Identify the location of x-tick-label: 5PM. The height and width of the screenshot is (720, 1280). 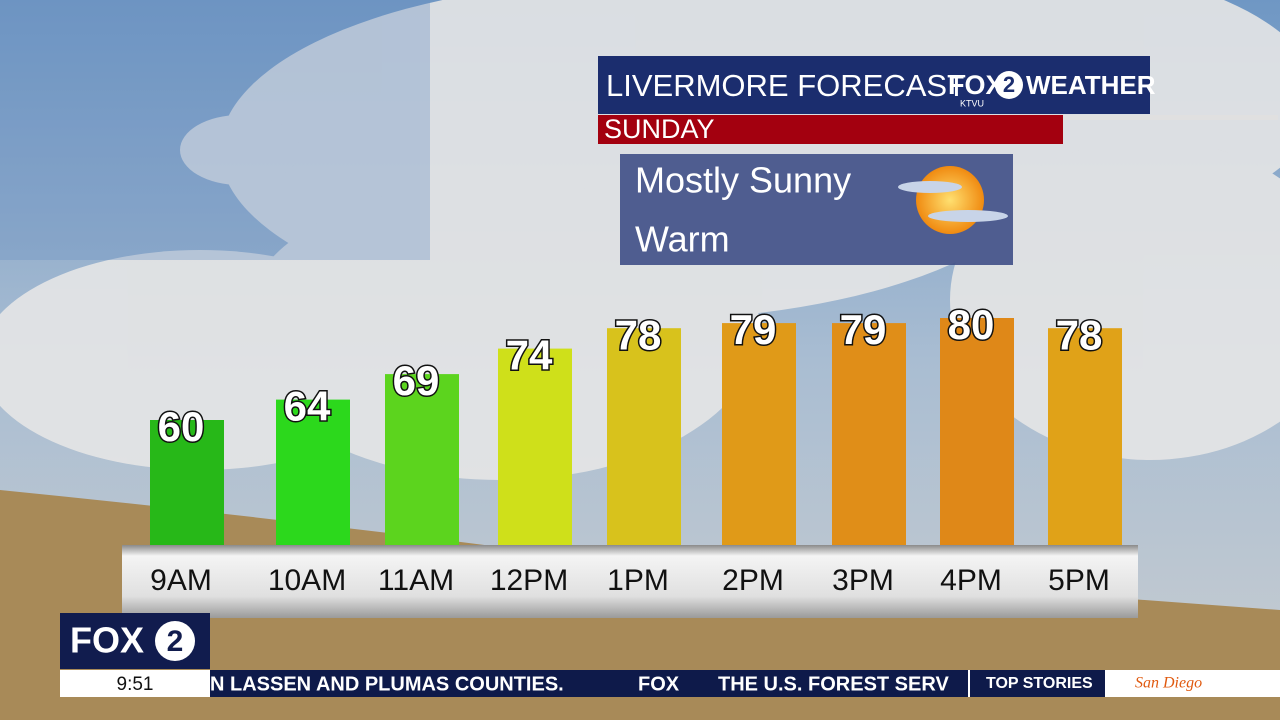
(1079, 580).